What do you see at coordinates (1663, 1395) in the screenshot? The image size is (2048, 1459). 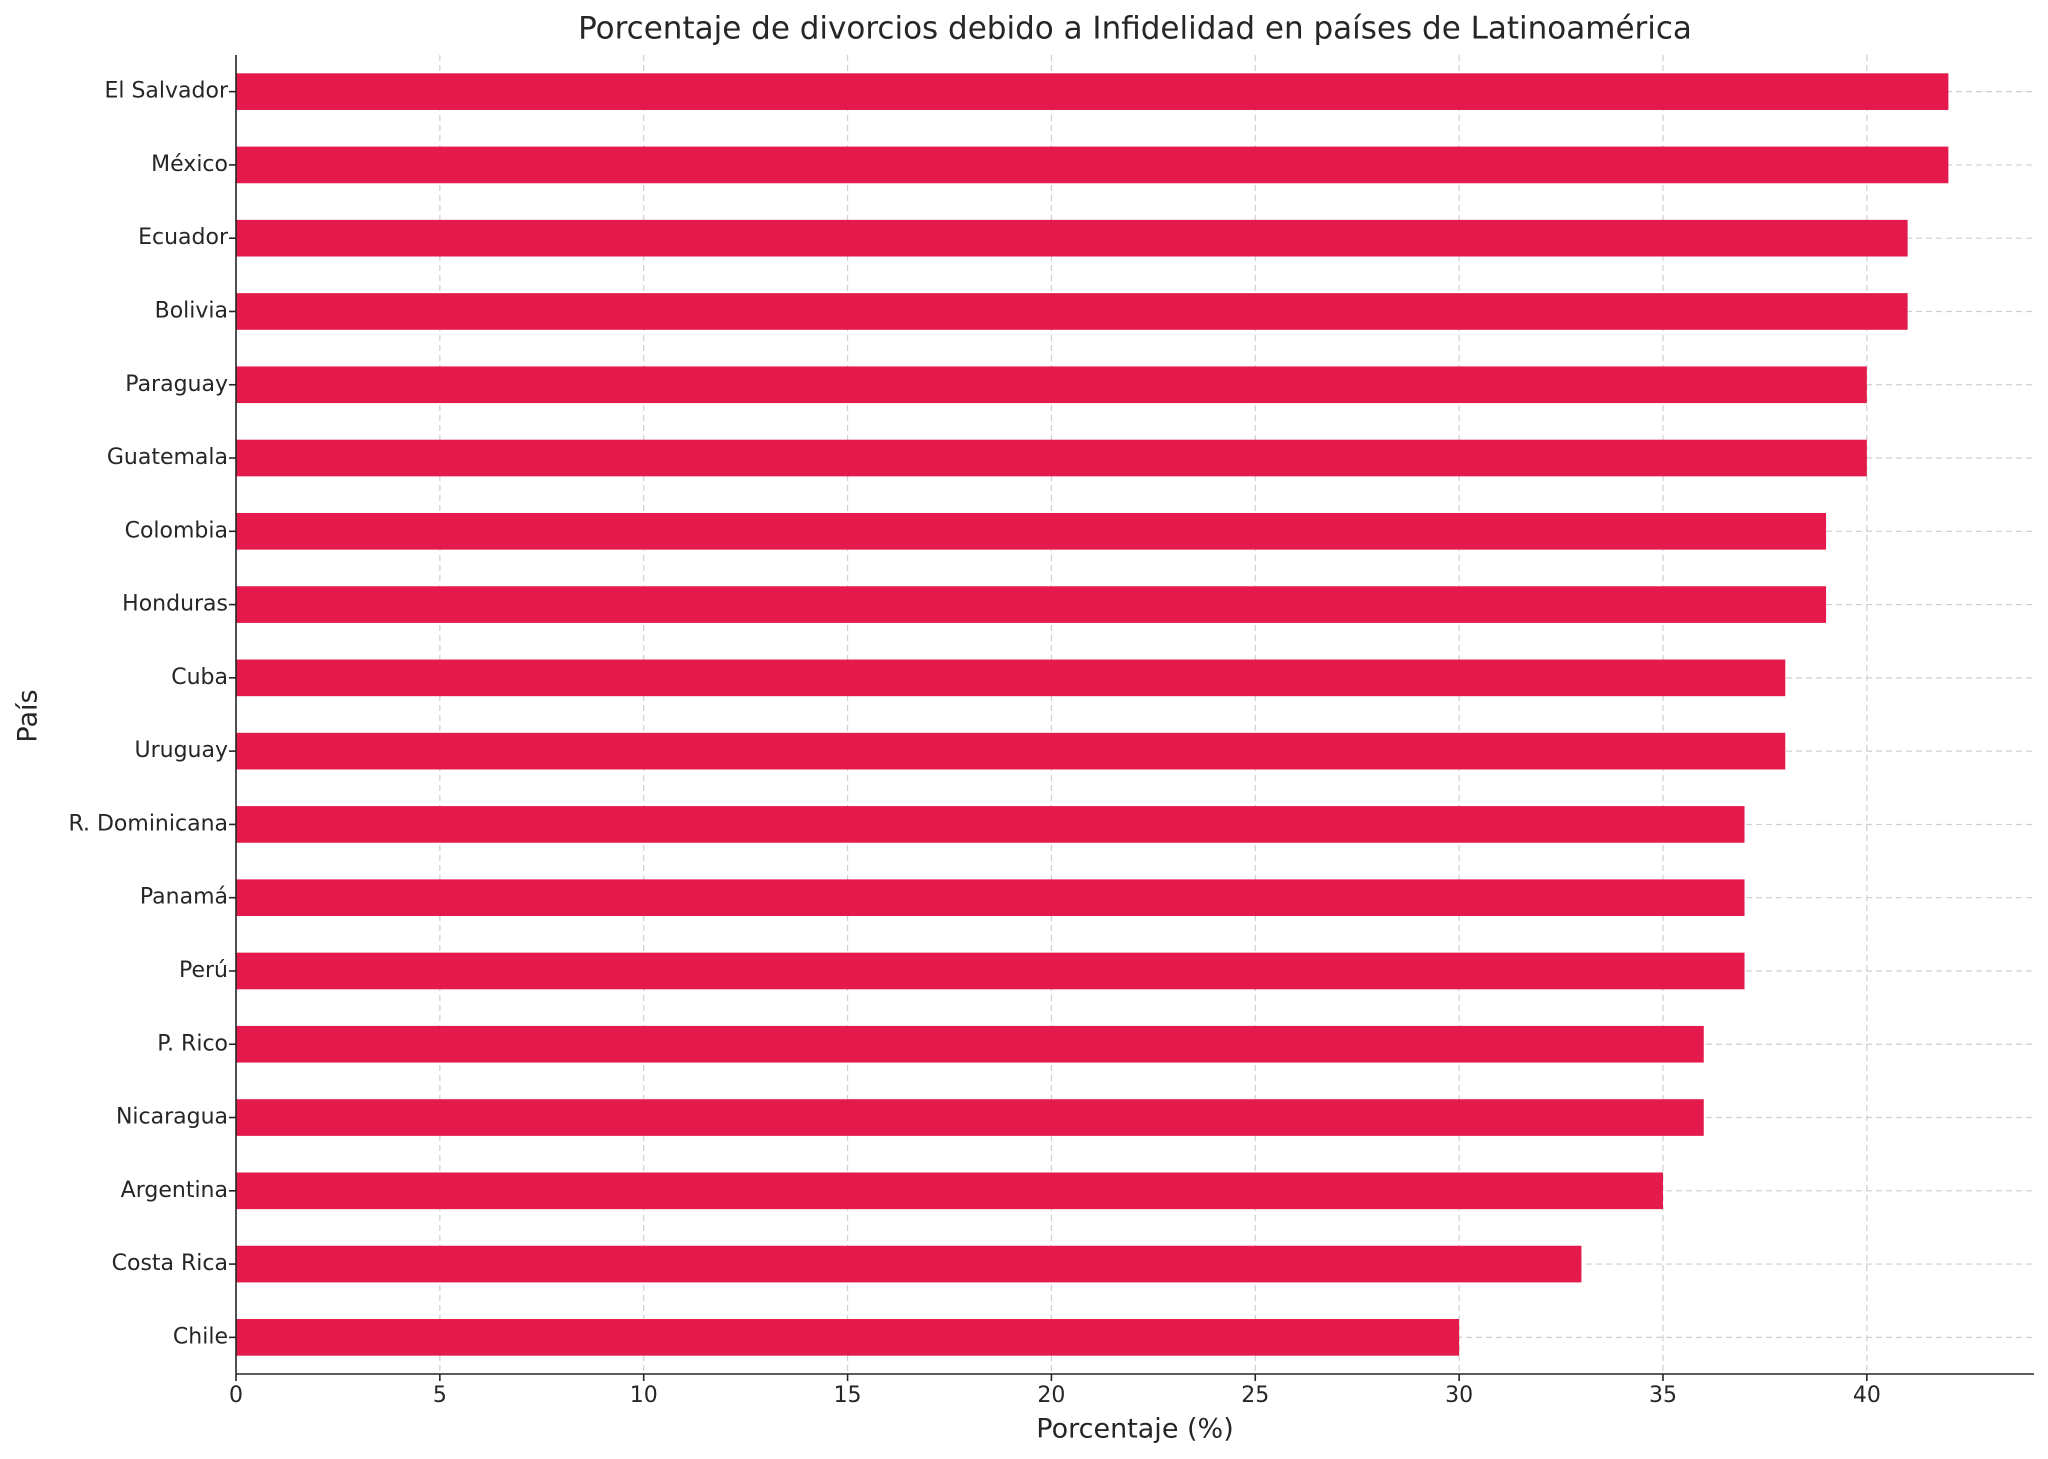 I see `x-tick-label: 35` at bounding box center [1663, 1395].